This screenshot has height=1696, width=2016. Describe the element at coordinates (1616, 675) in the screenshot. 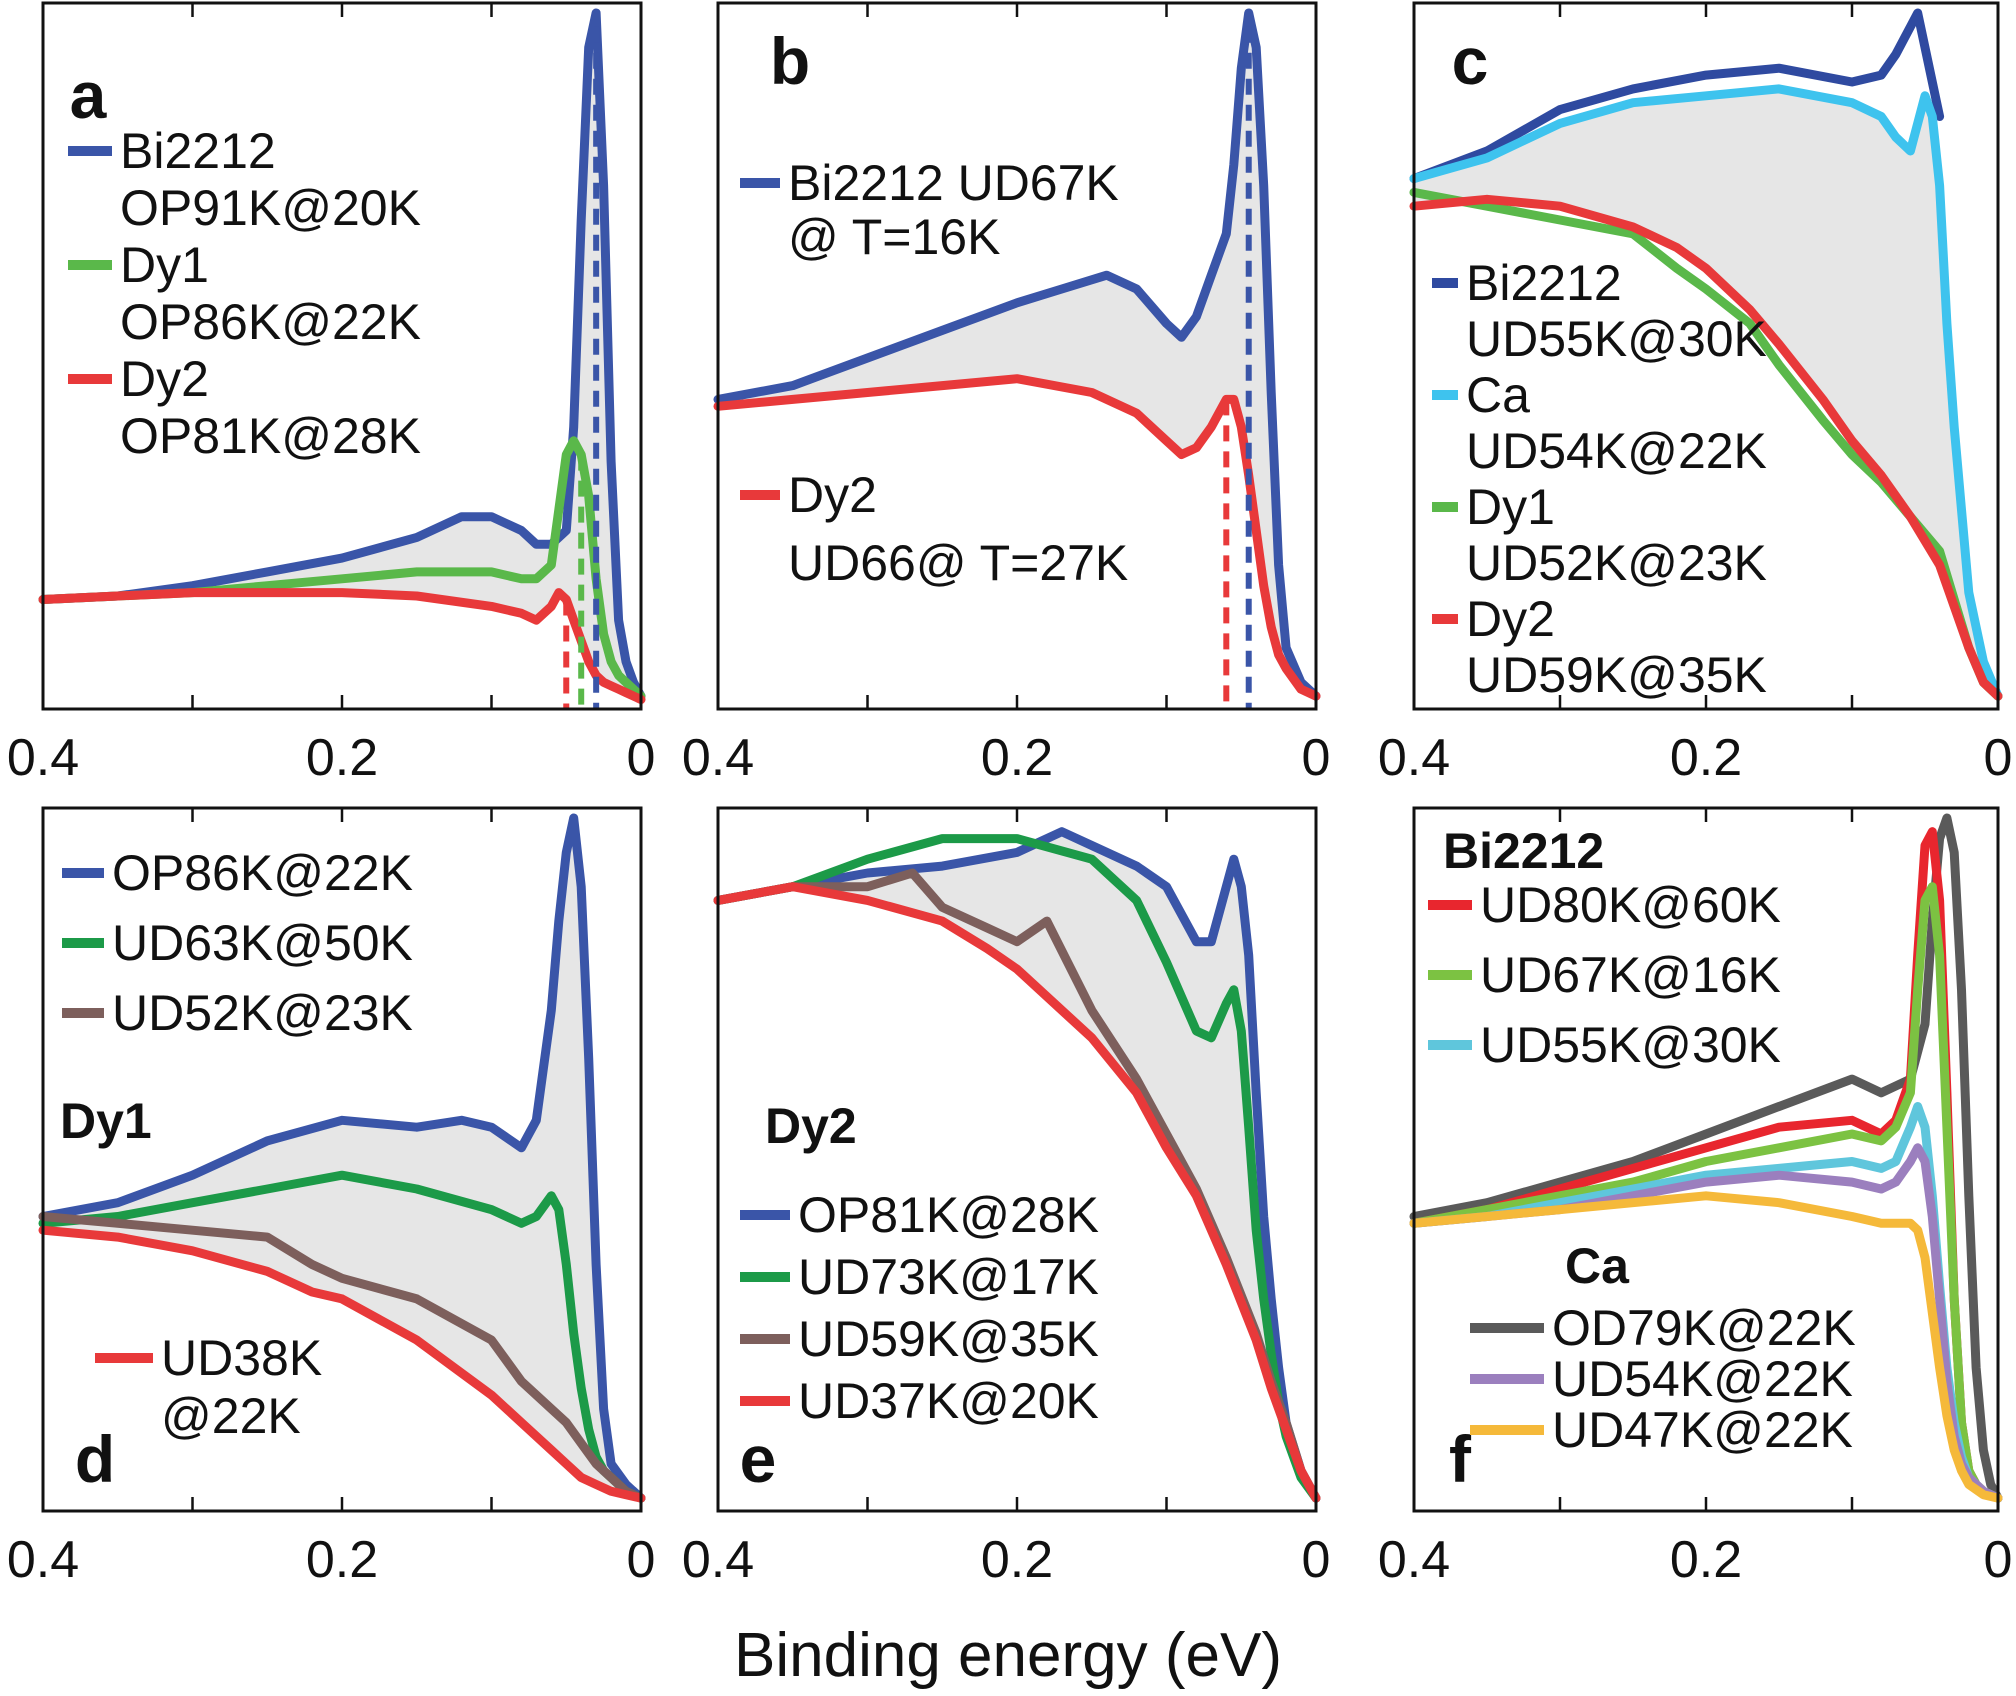

I see `legend-entry-7: UD59K@35K` at that location.